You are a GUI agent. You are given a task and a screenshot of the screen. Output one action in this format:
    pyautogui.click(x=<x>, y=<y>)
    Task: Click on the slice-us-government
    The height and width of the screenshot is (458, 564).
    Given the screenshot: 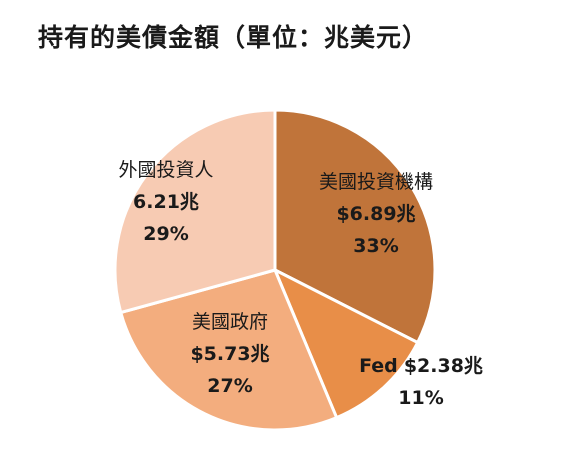 What is the action you would take?
    pyautogui.click(x=228, y=350)
    